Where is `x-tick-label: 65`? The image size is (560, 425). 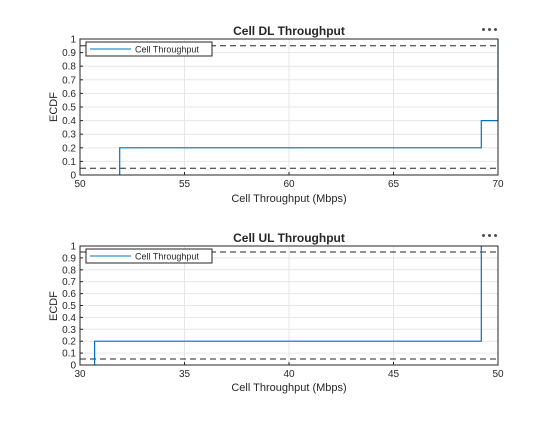 x-tick-label: 65 is located at coordinates (394, 184).